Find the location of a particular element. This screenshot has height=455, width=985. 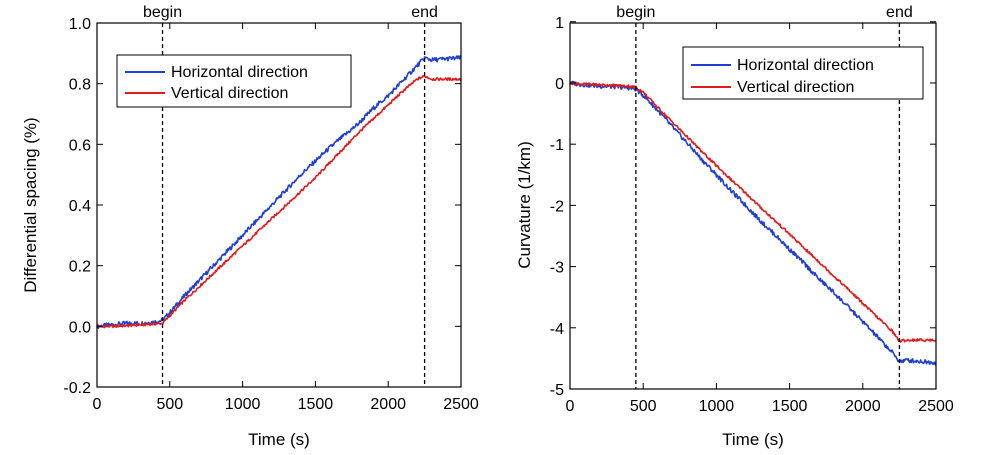

y-tick-label: 0.4 is located at coordinates (80, 206).